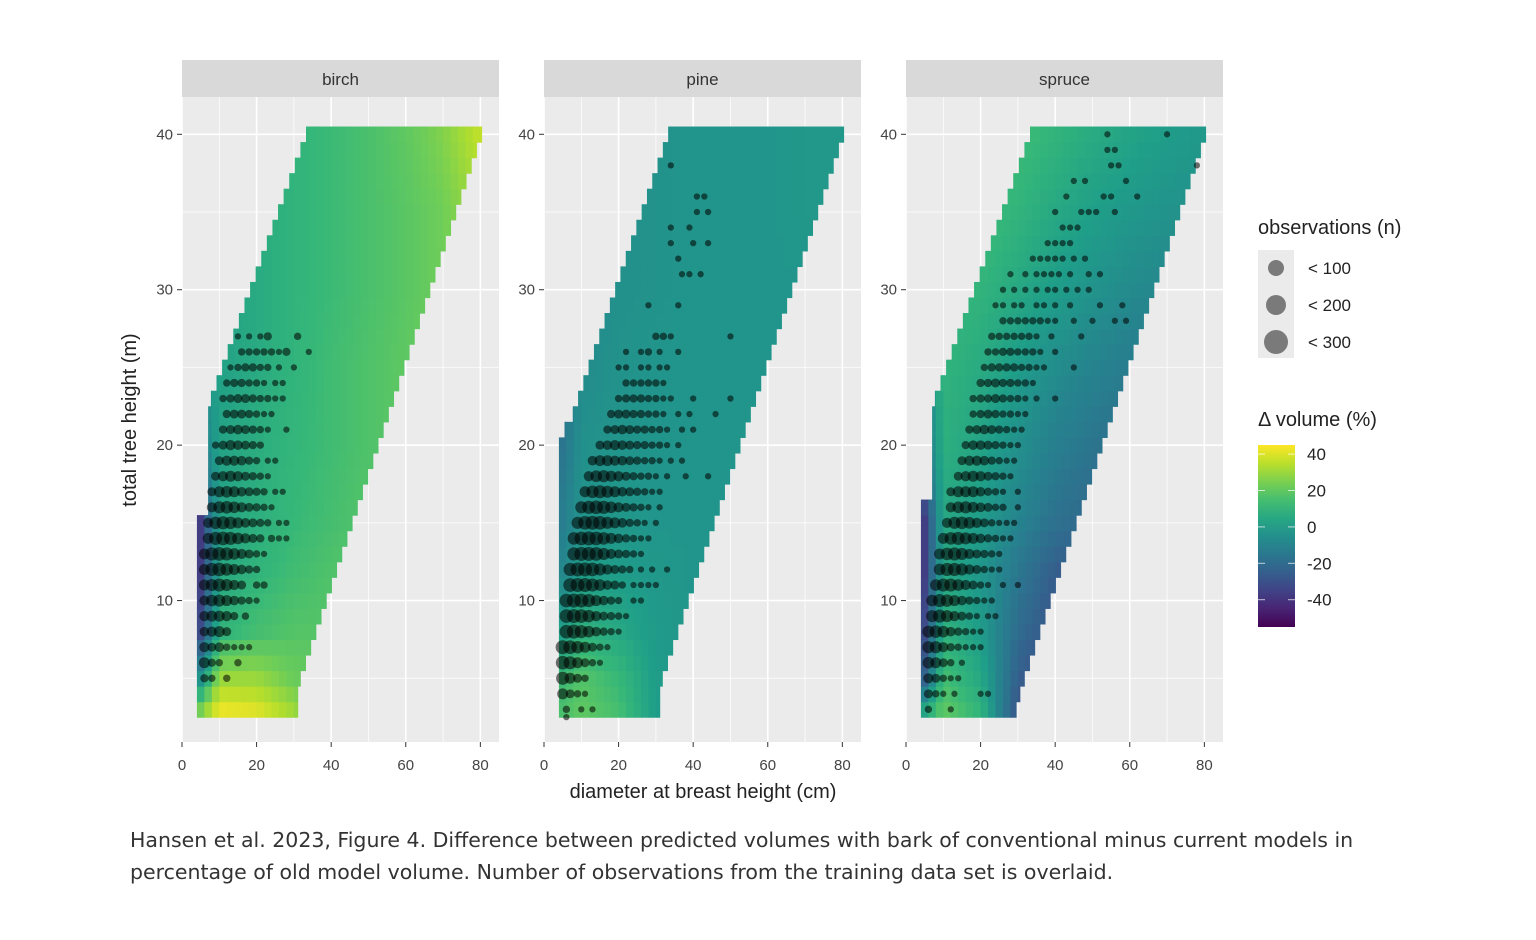 The image size is (1536, 940). Describe the element at coordinates (340, 78) in the screenshot. I see `facet-strip` at that location.